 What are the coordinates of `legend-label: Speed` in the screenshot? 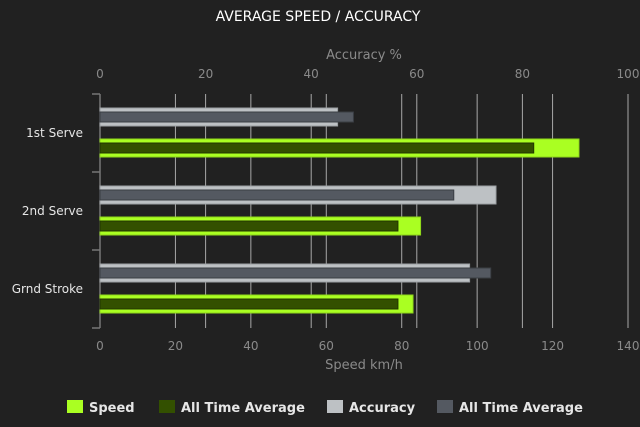 It's located at (112, 408).